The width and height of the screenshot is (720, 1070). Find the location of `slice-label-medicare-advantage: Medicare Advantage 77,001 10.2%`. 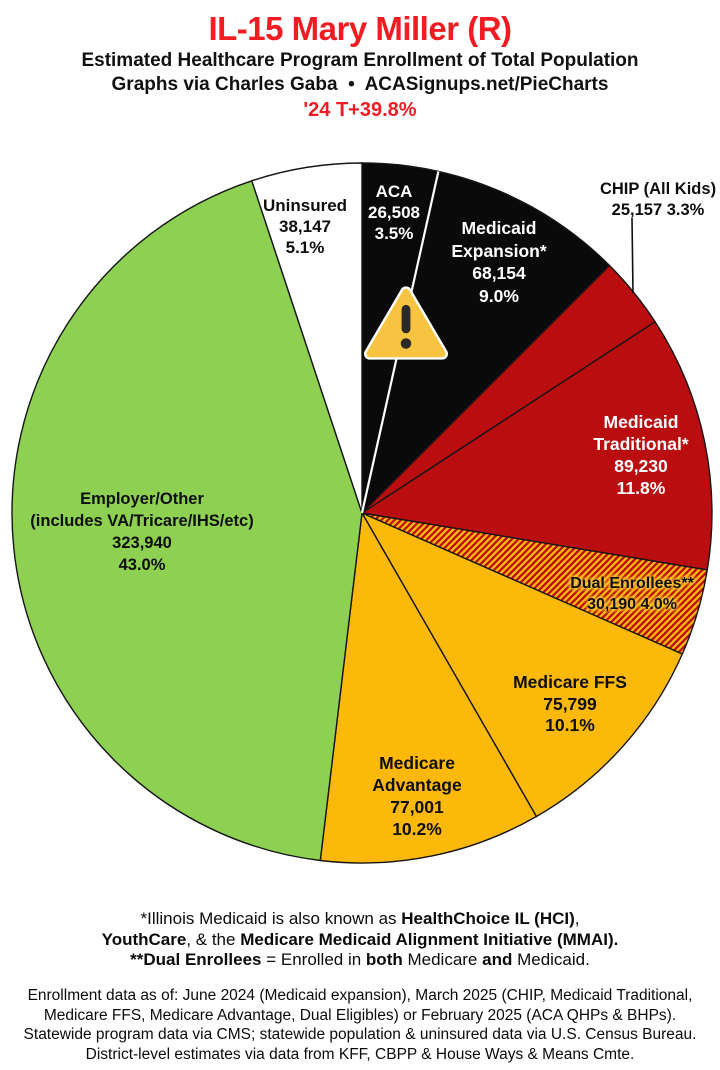

slice-label-medicare-advantage: Medicare Advantage 77,001 10.2% is located at coordinates (416, 796).